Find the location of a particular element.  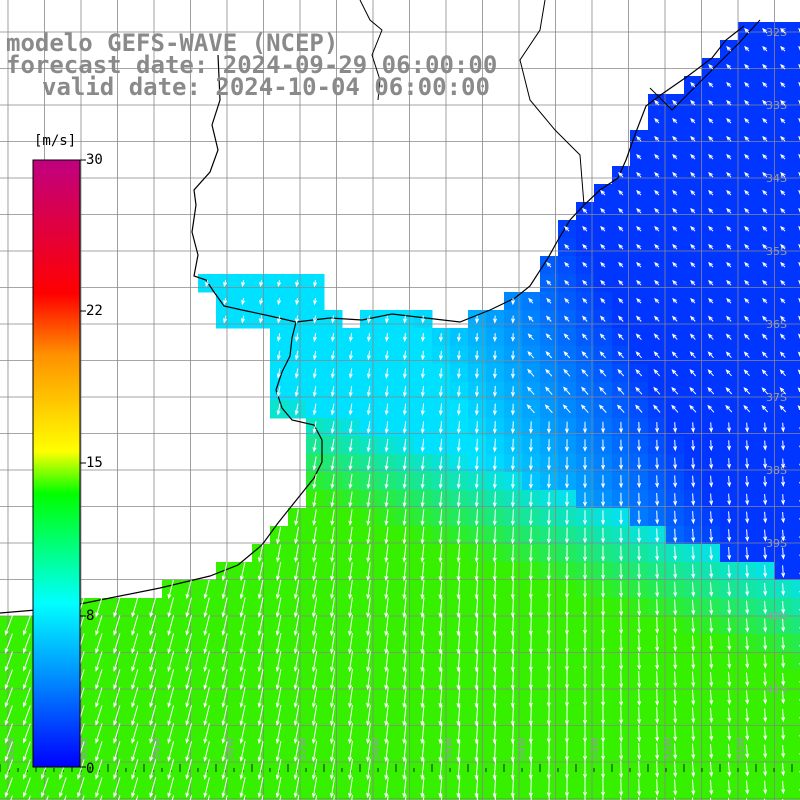

valid-date: valid date: 2024-10-04 06:00:00 is located at coordinates (266, 87).